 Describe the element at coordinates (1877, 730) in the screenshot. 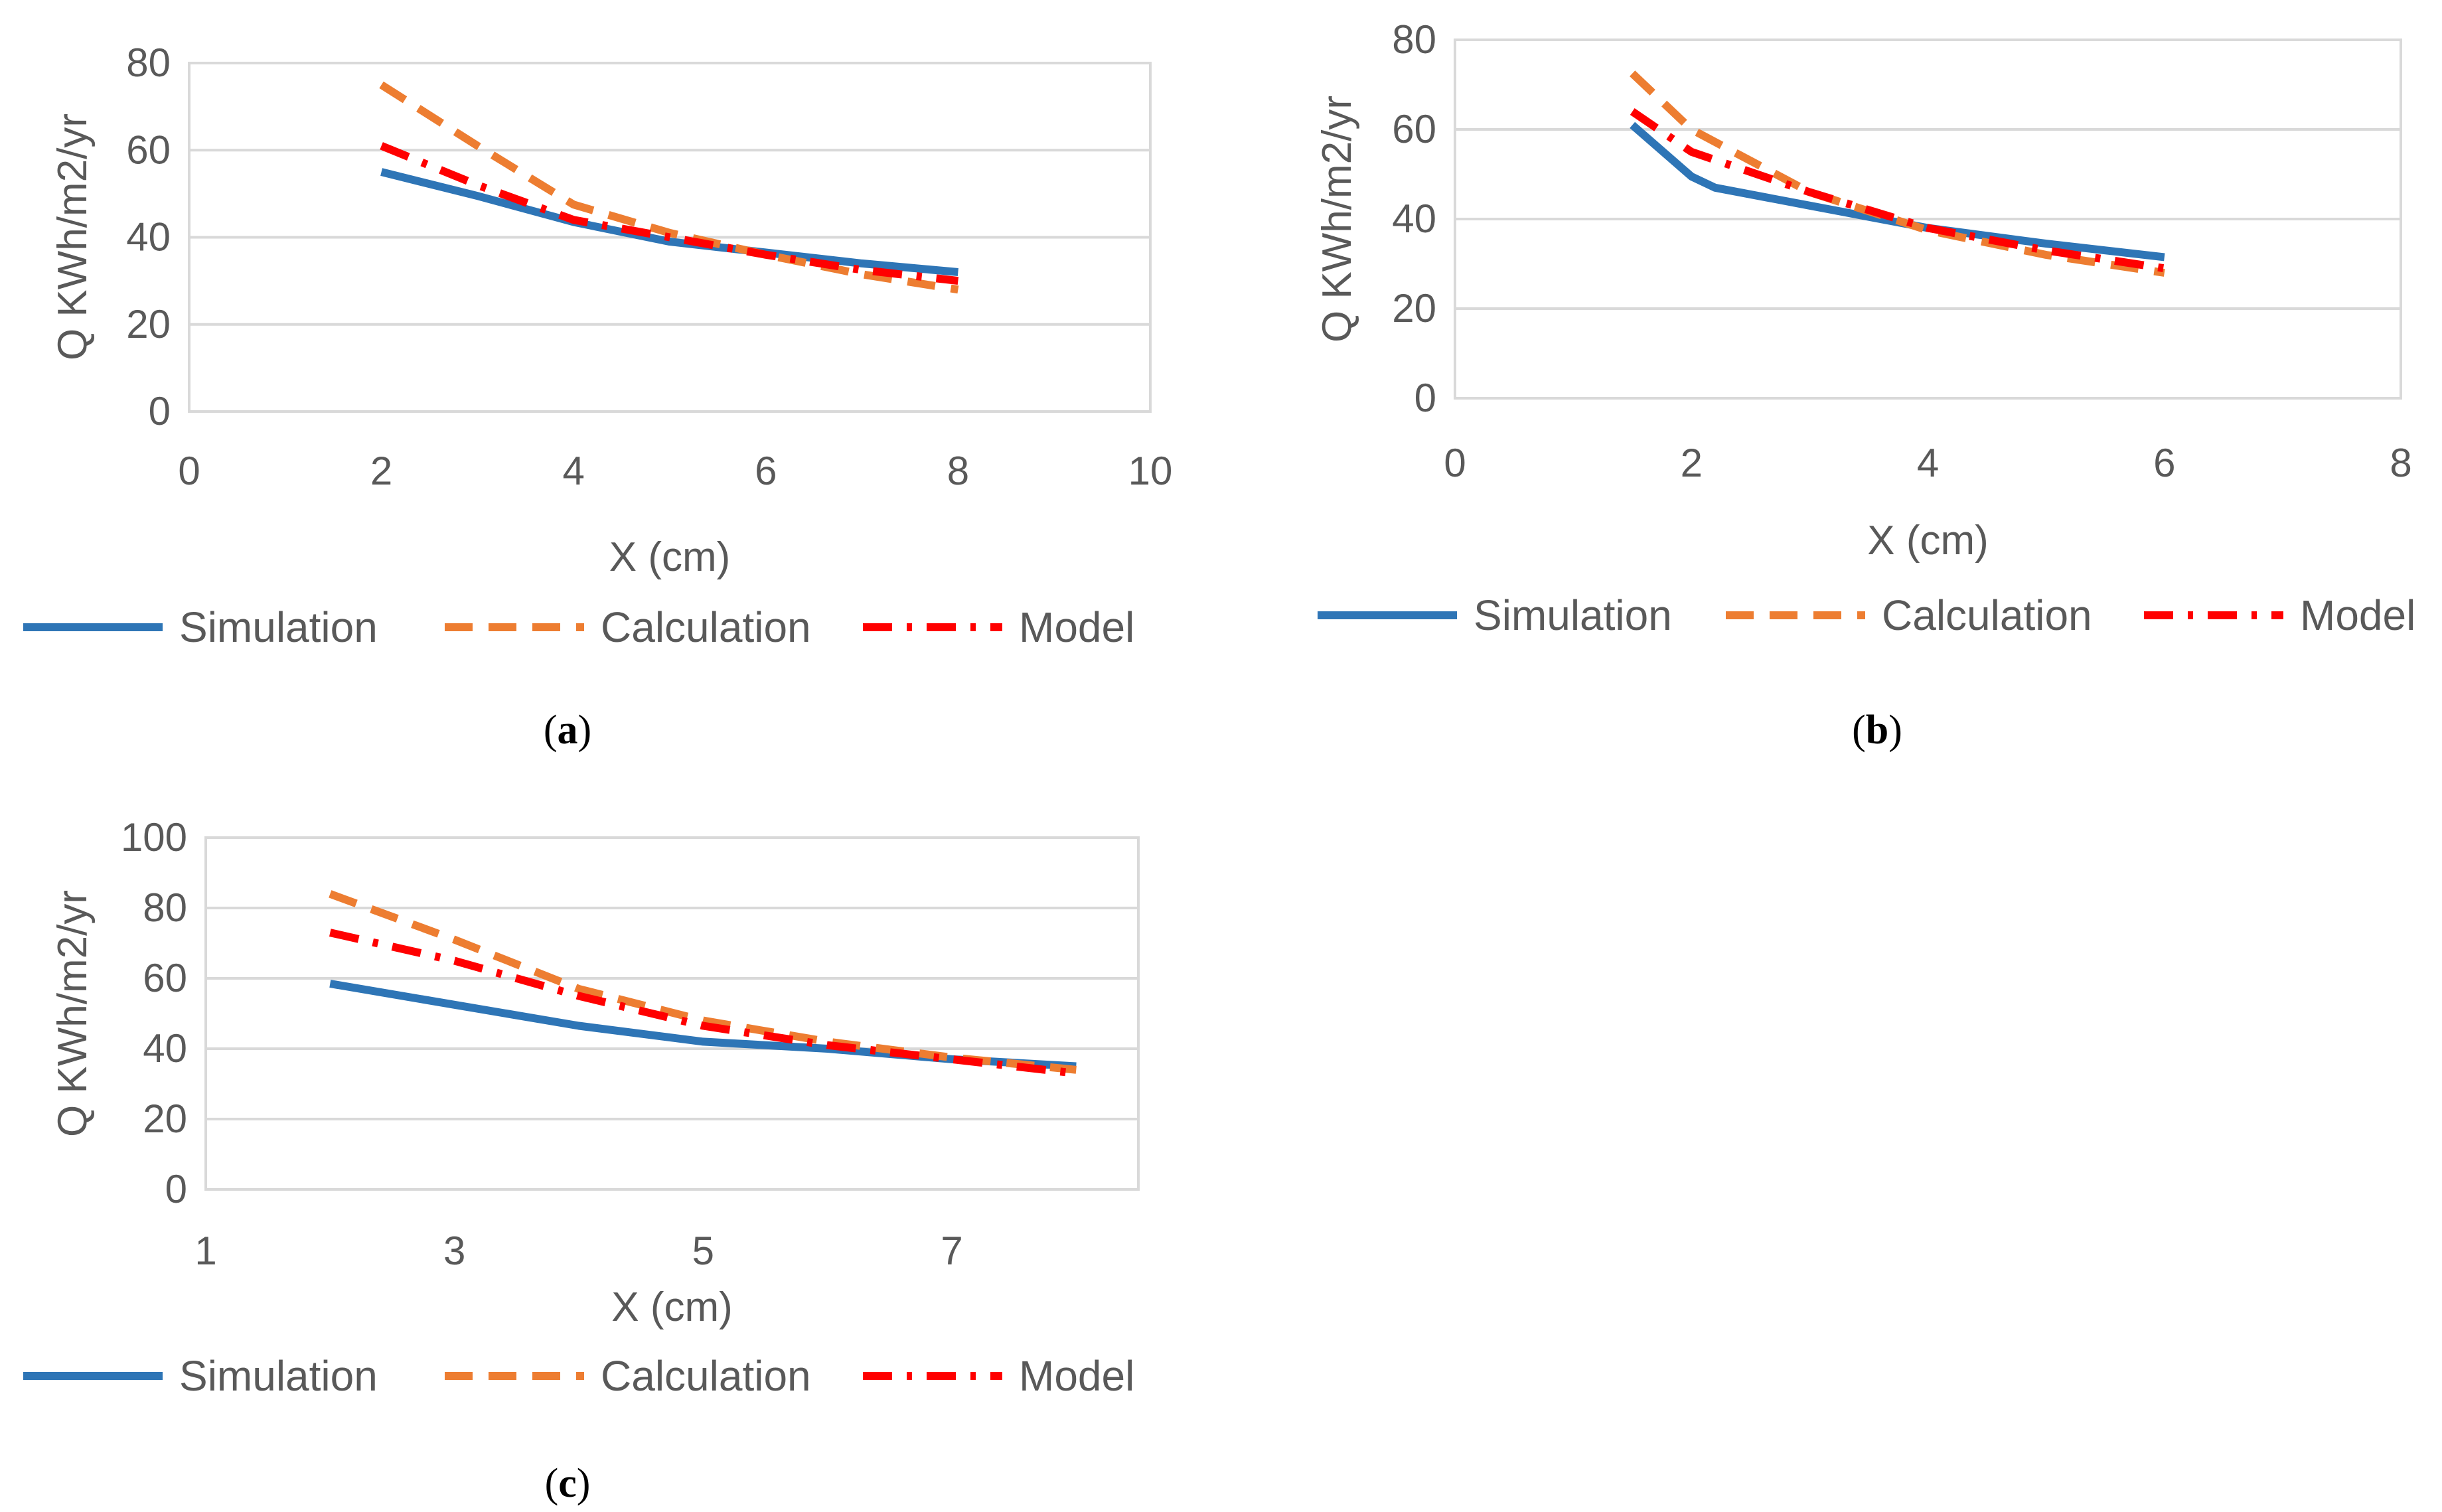

I see `panel-caption: (b)` at that location.